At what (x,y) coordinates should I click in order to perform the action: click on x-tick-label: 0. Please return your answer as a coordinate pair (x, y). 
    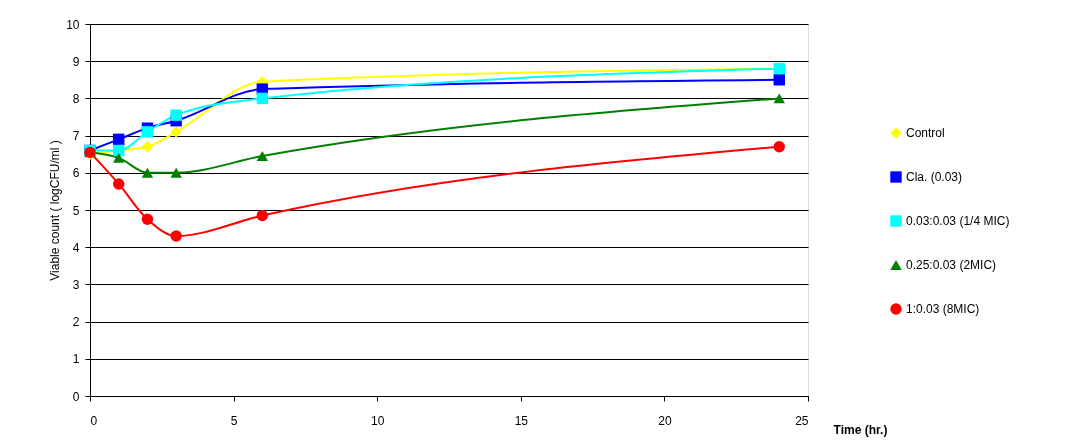
    Looking at the image, I should click on (94, 420).